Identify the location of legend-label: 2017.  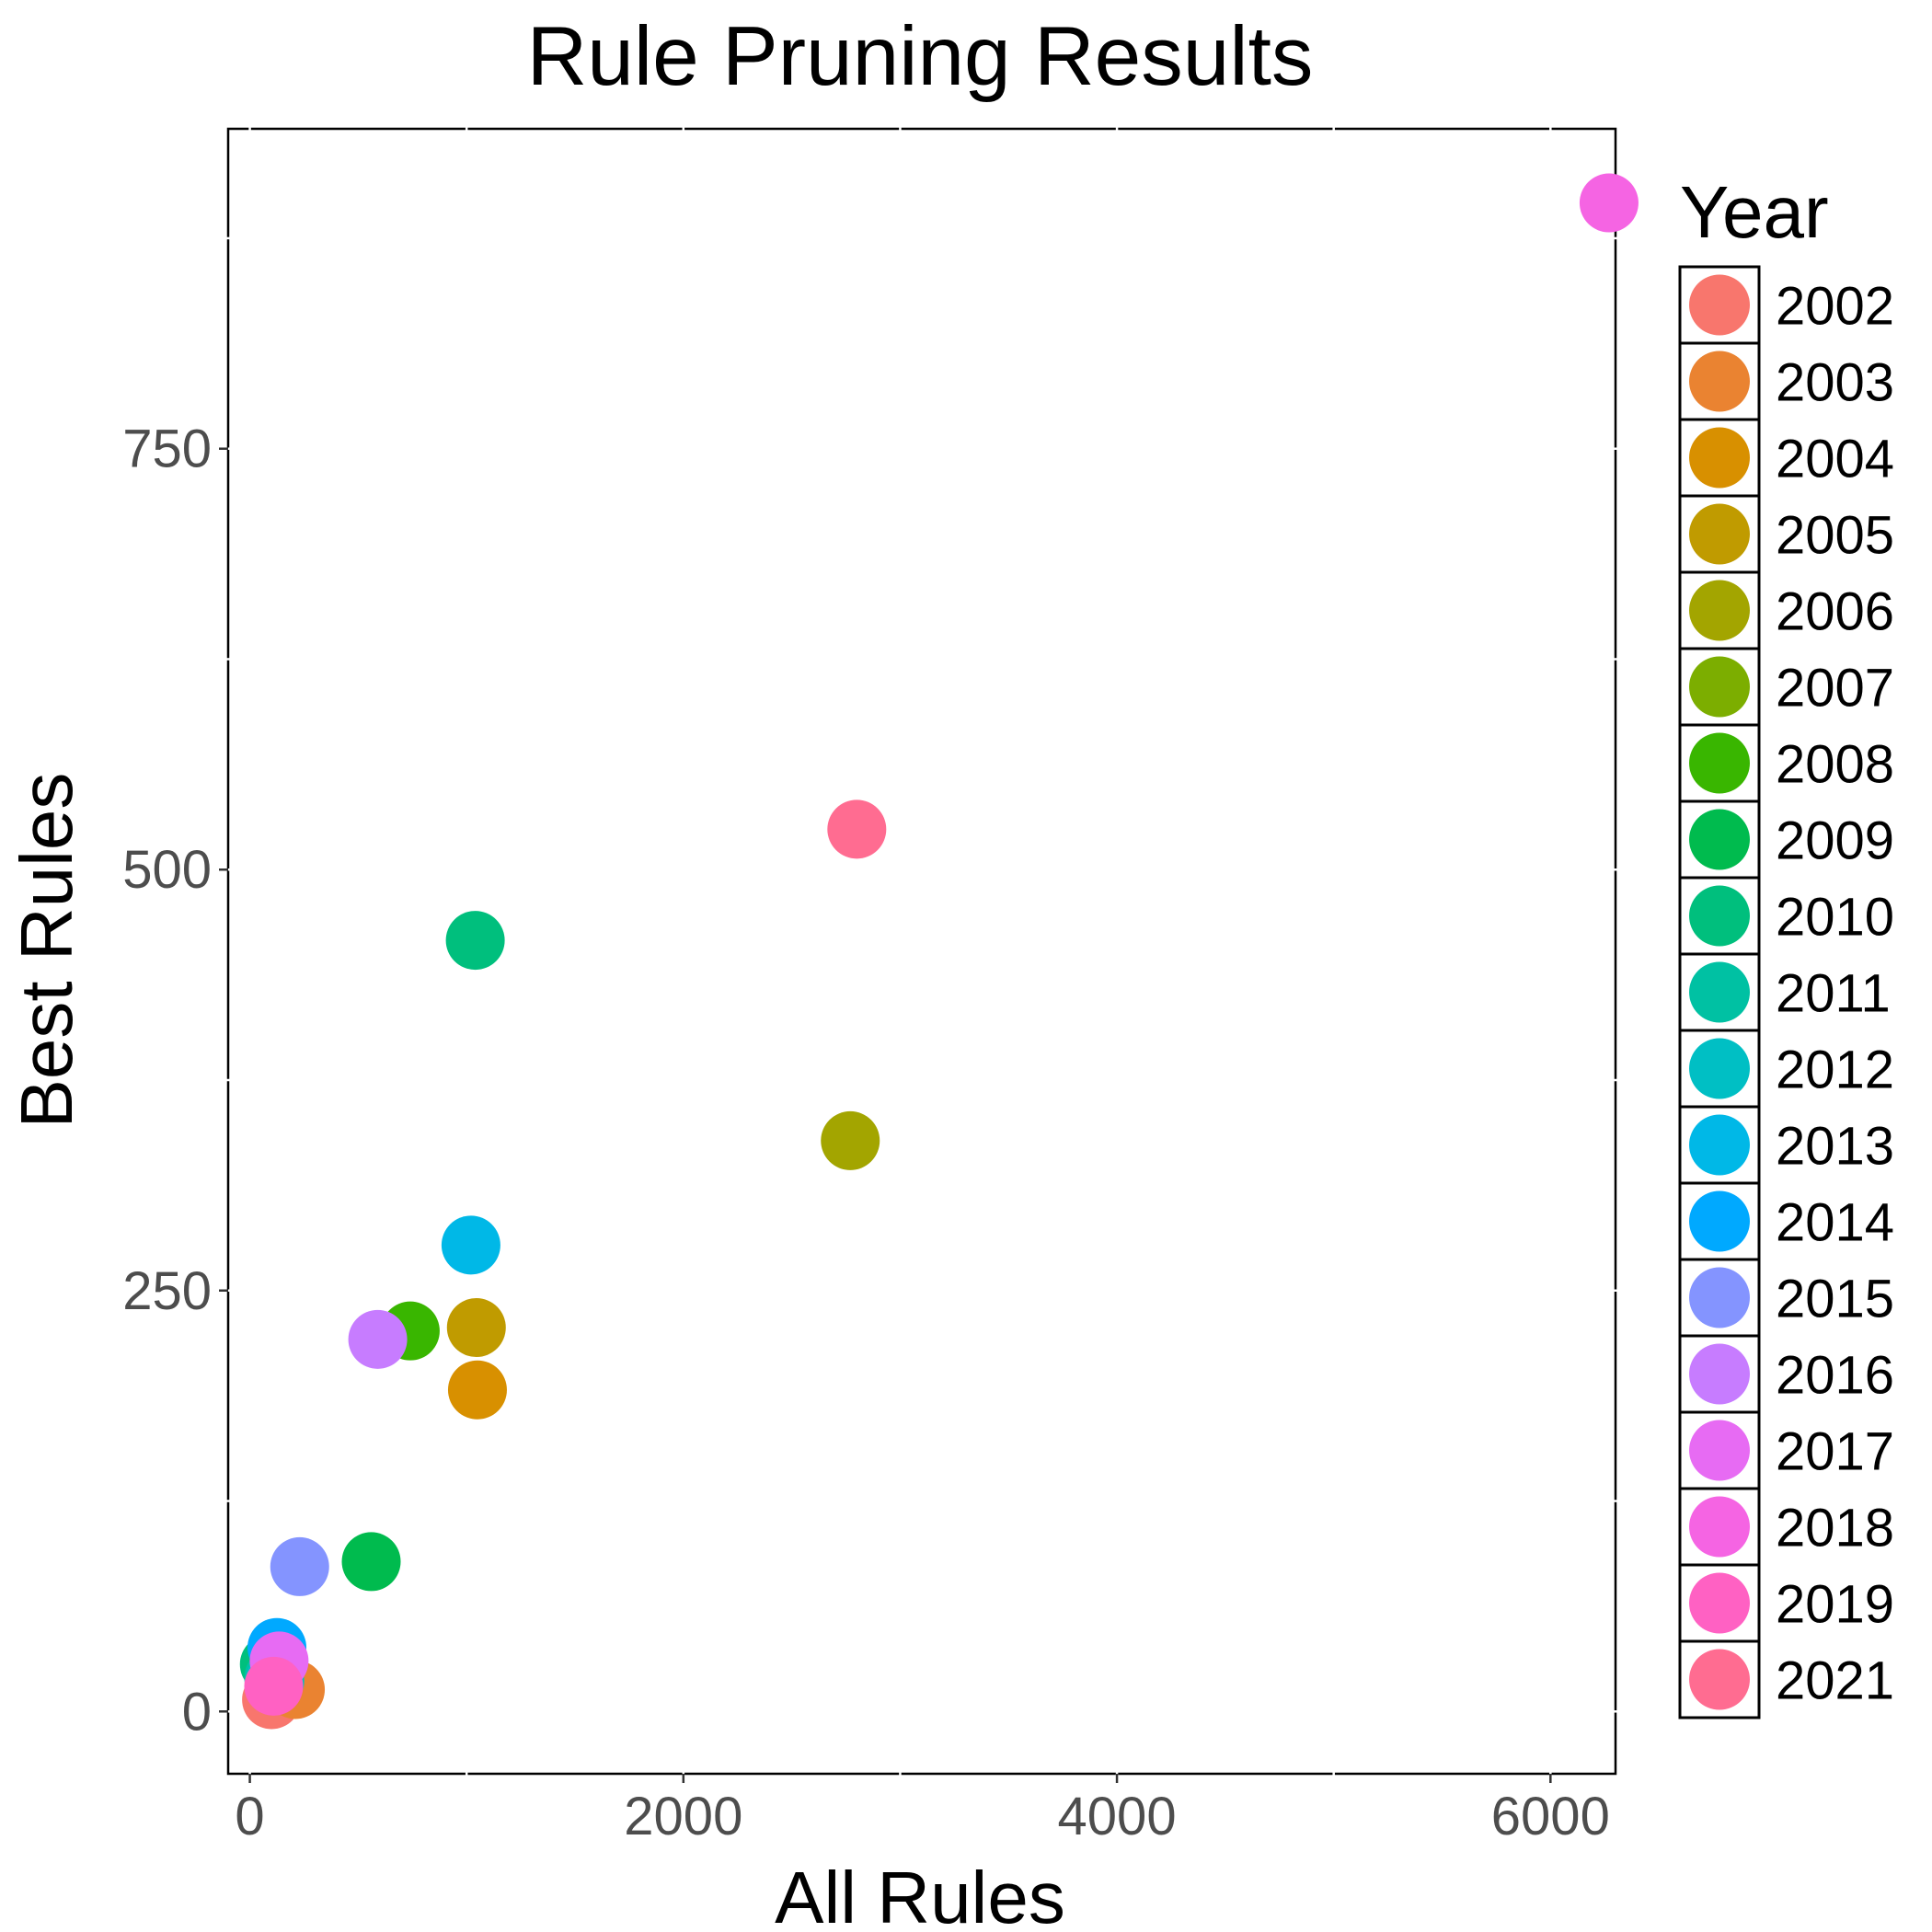
(1835, 1452).